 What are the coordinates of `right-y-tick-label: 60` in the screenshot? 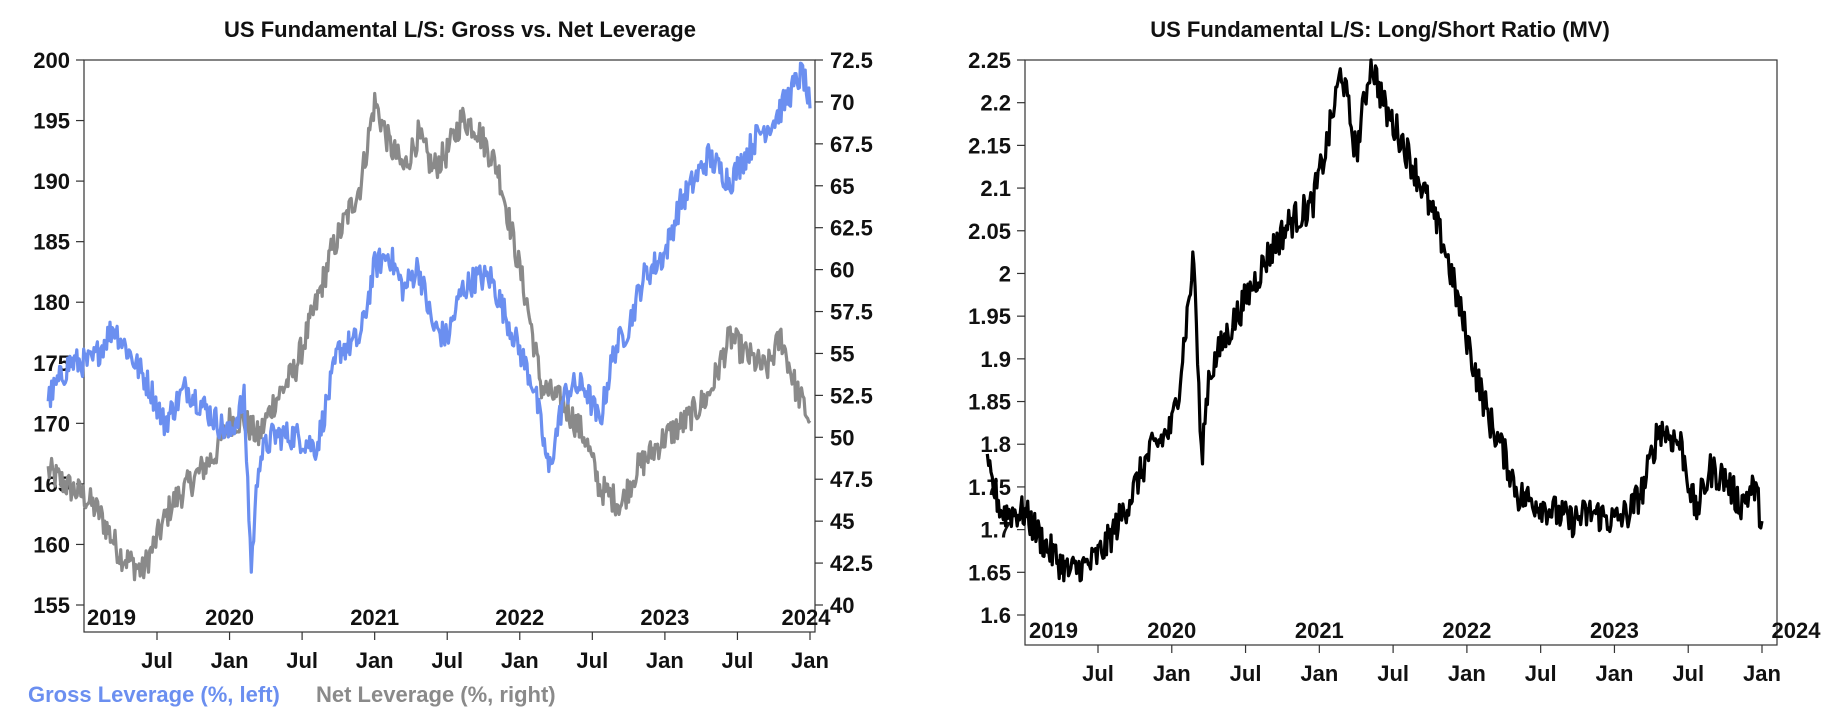 It's located at (842, 270).